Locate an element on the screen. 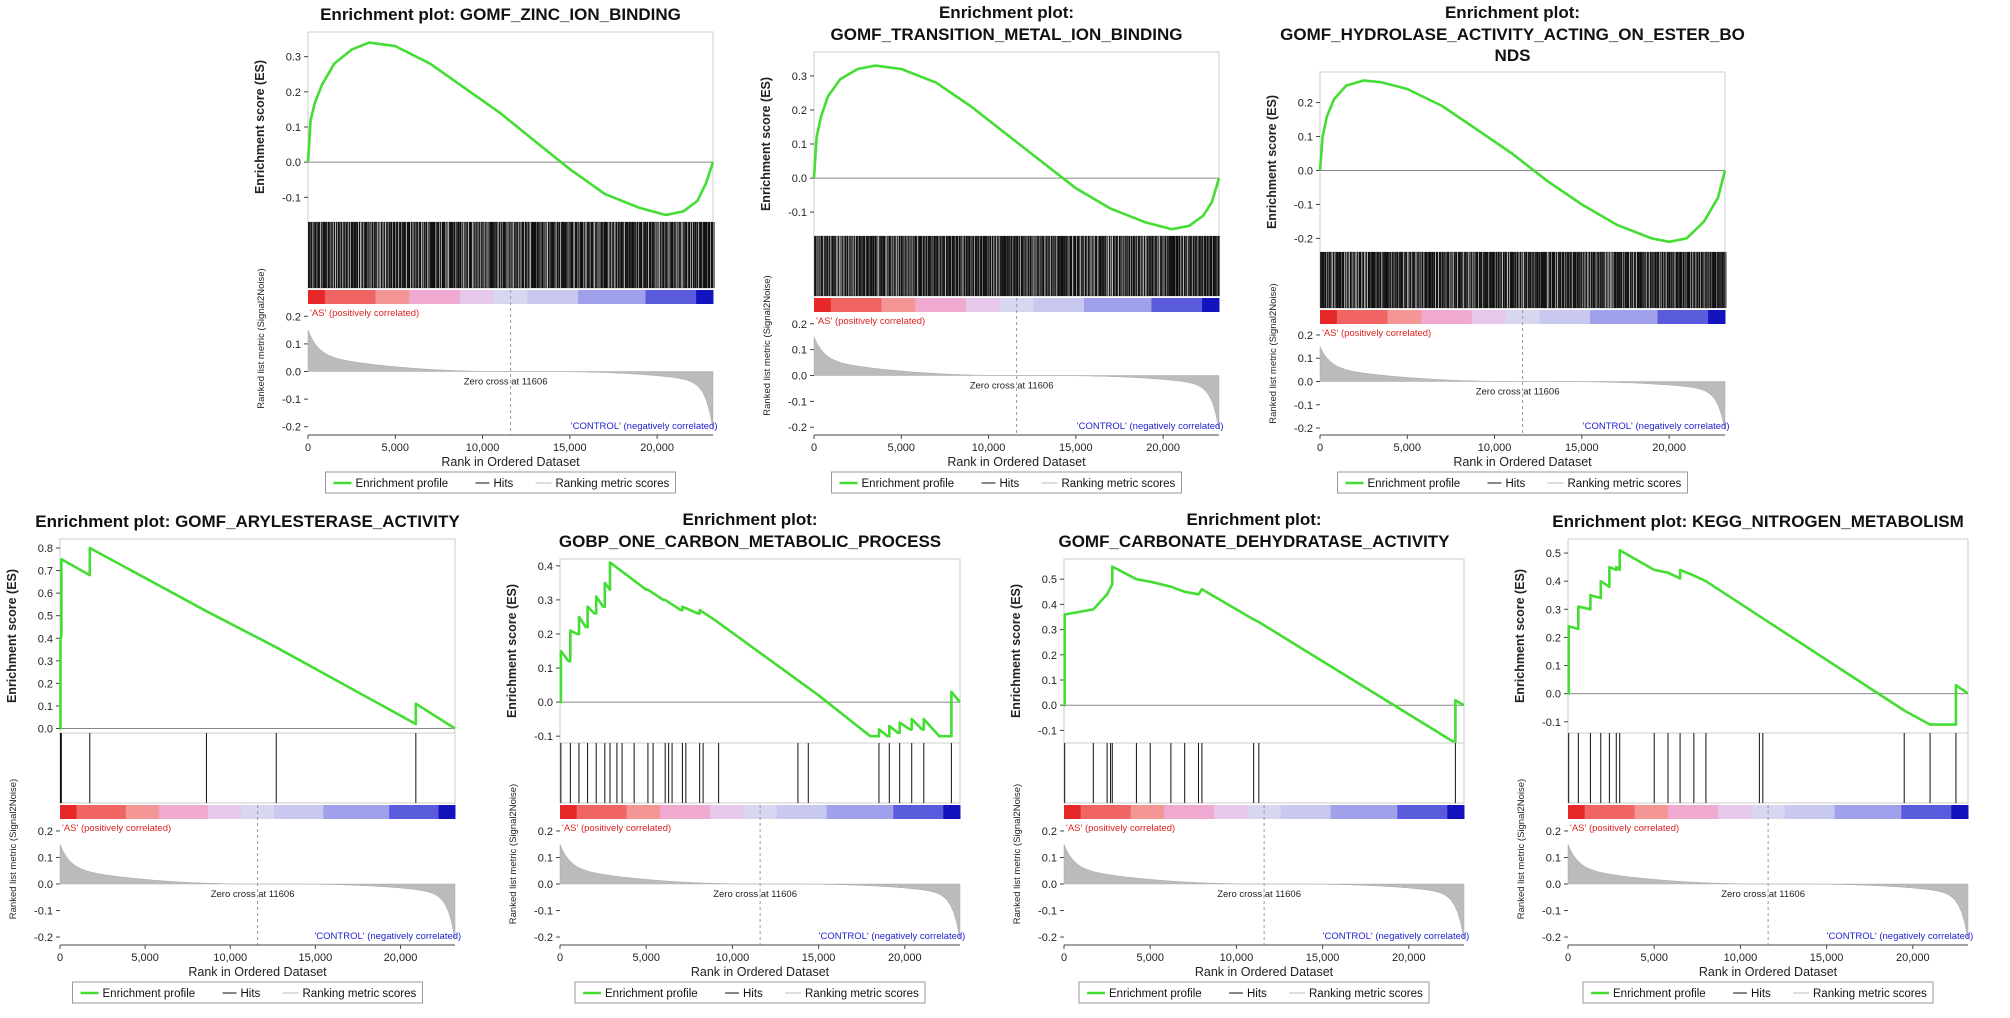 Image resolution: width=2010 pixels, height=1018 pixels. transition-metal-positive-label: 'AS' (positively correlated) is located at coordinates (870, 321).